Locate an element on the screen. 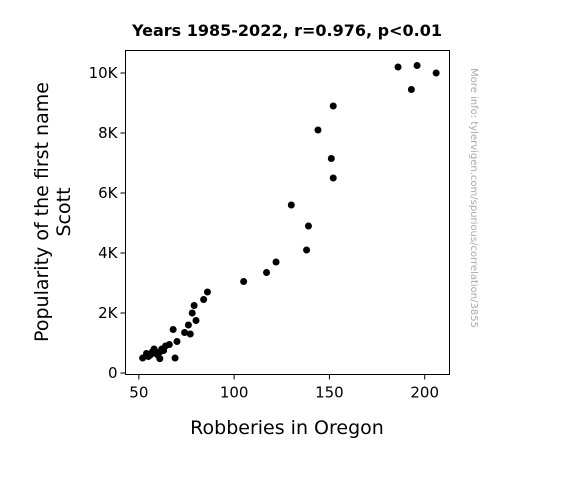  y-tick-label: 2K is located at coordinates (108, 313).